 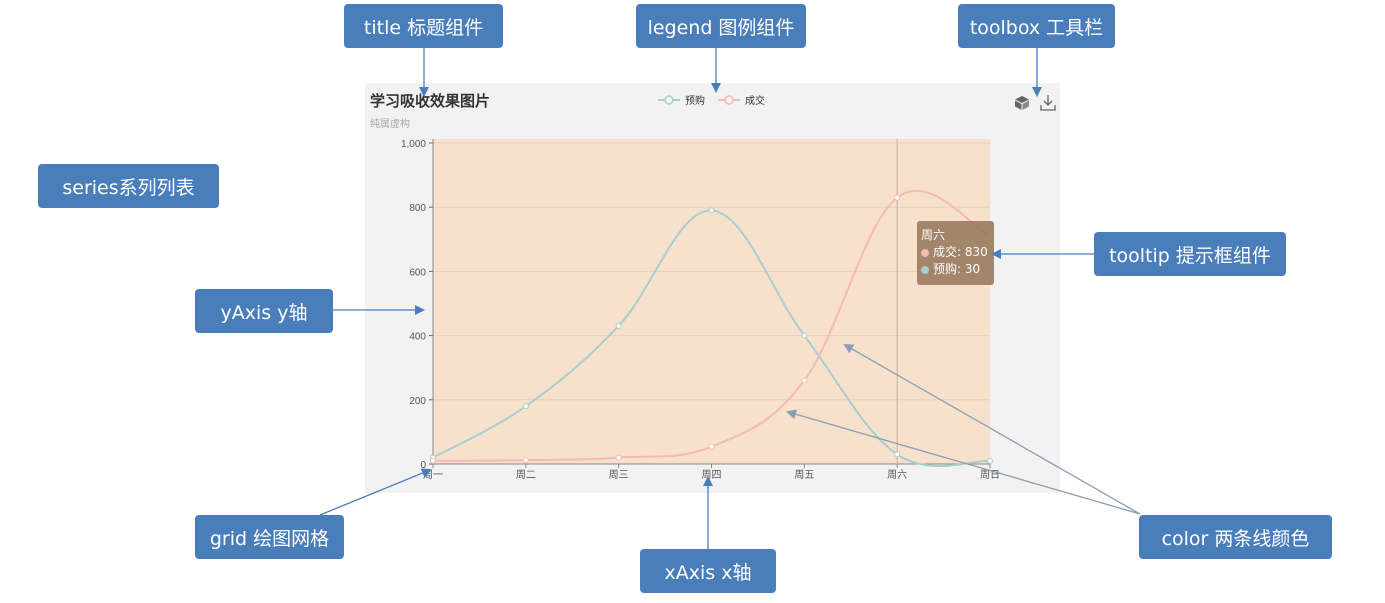 I want to click on tooltip: 周六 成交: 830 预购: 30, so click(x=955, y=253).